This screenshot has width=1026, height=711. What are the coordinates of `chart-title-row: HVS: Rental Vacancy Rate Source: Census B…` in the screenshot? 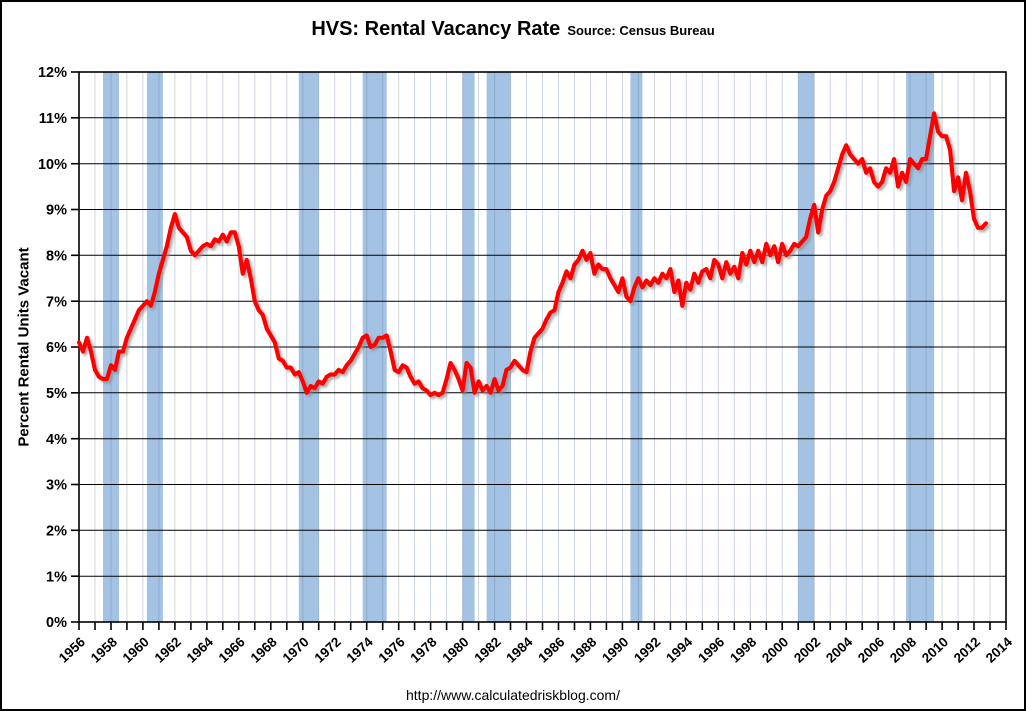 It's located at (513, 29).